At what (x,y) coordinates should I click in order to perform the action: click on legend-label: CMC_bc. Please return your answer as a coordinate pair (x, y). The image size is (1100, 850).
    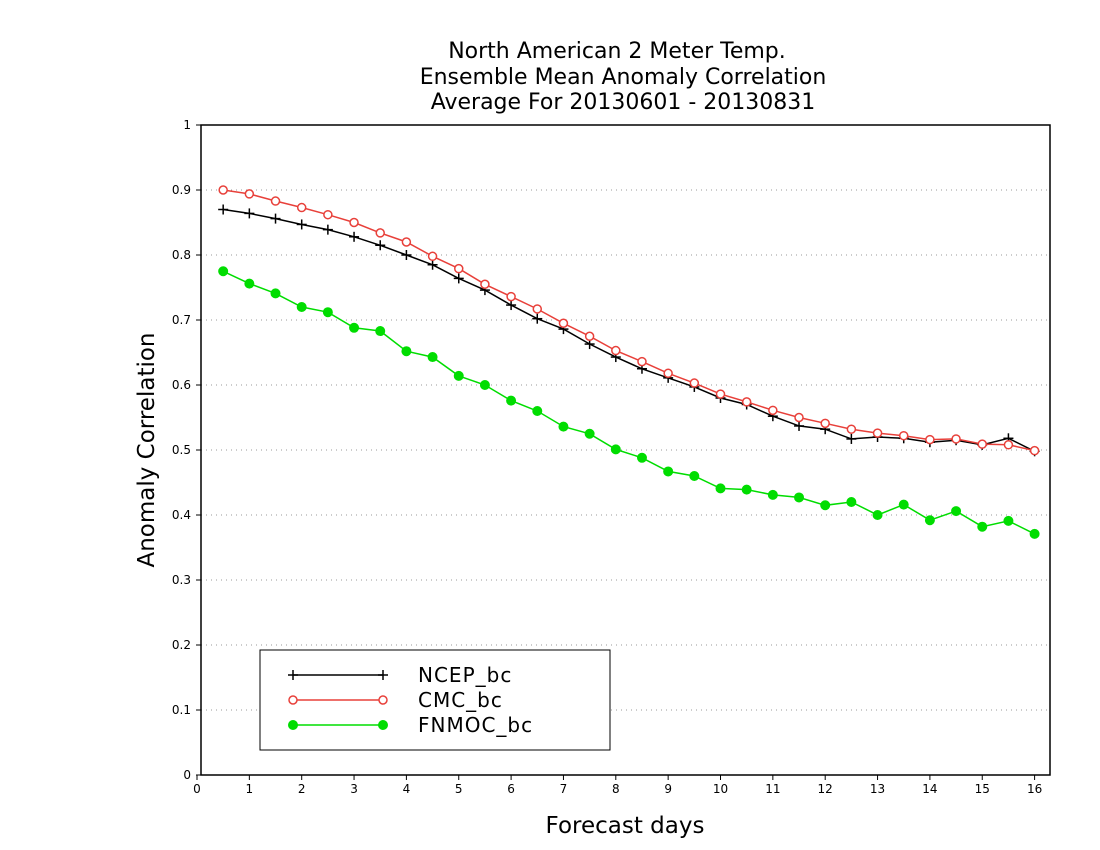
    Looking at the image, I should click on (460, 700).